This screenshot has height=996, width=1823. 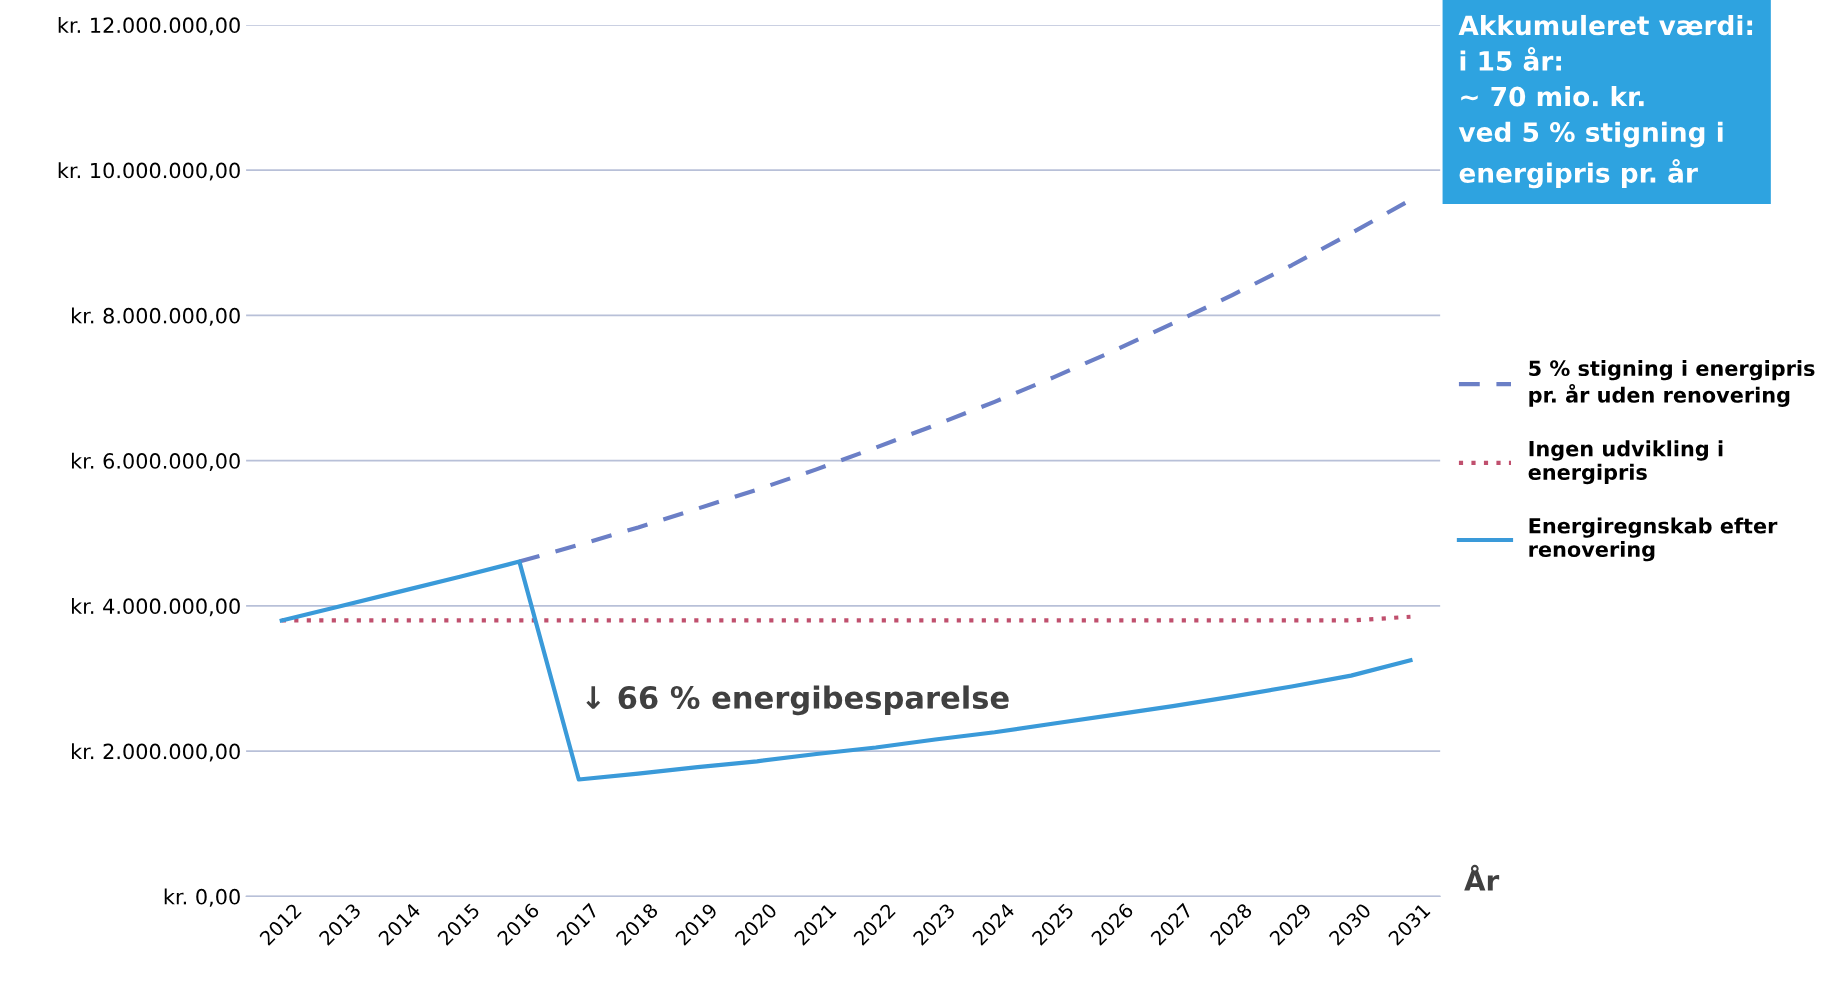 I want to click on y-tick-label: kr. 0,00, so click(x=202, y=897).